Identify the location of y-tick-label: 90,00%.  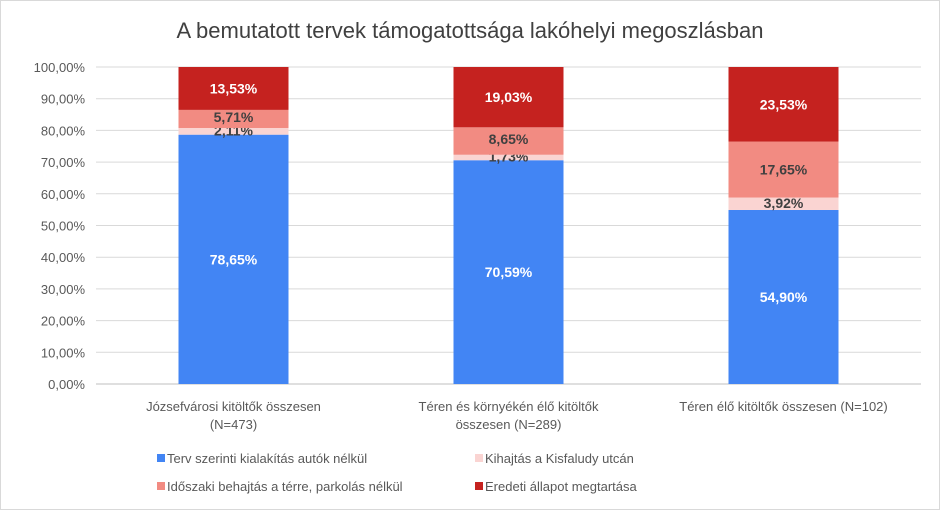
(63, 99).